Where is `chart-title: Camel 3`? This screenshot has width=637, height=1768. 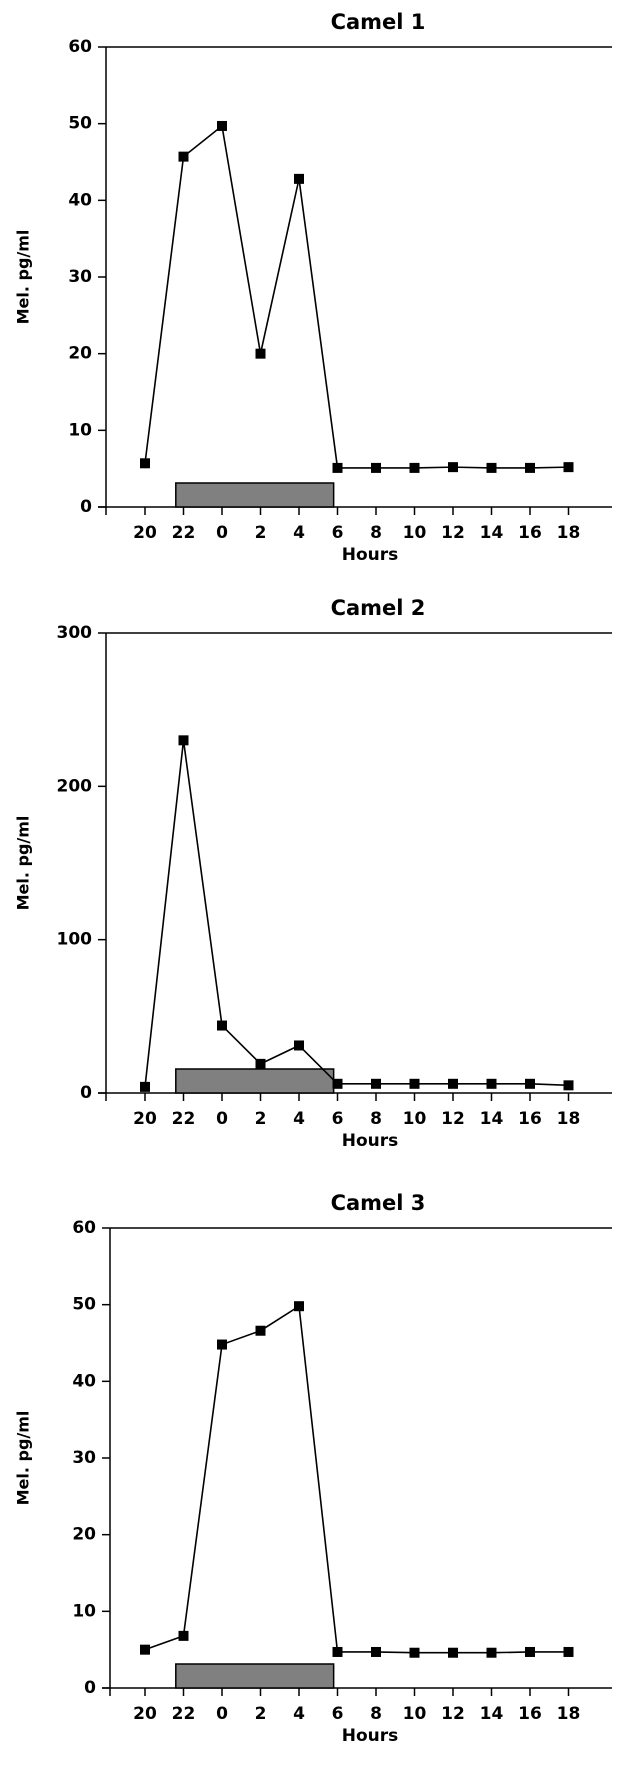
chart-title: Camel 3 is located at coordinates (378, 1203).